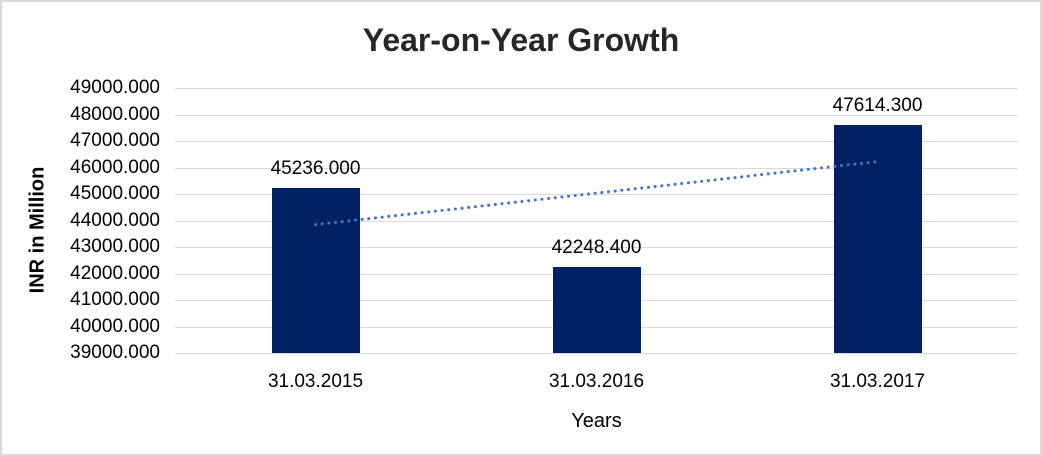 The image size is (1042, 456). I want to click on y-axis-tick-label: 49000.000, so click(115, 87).